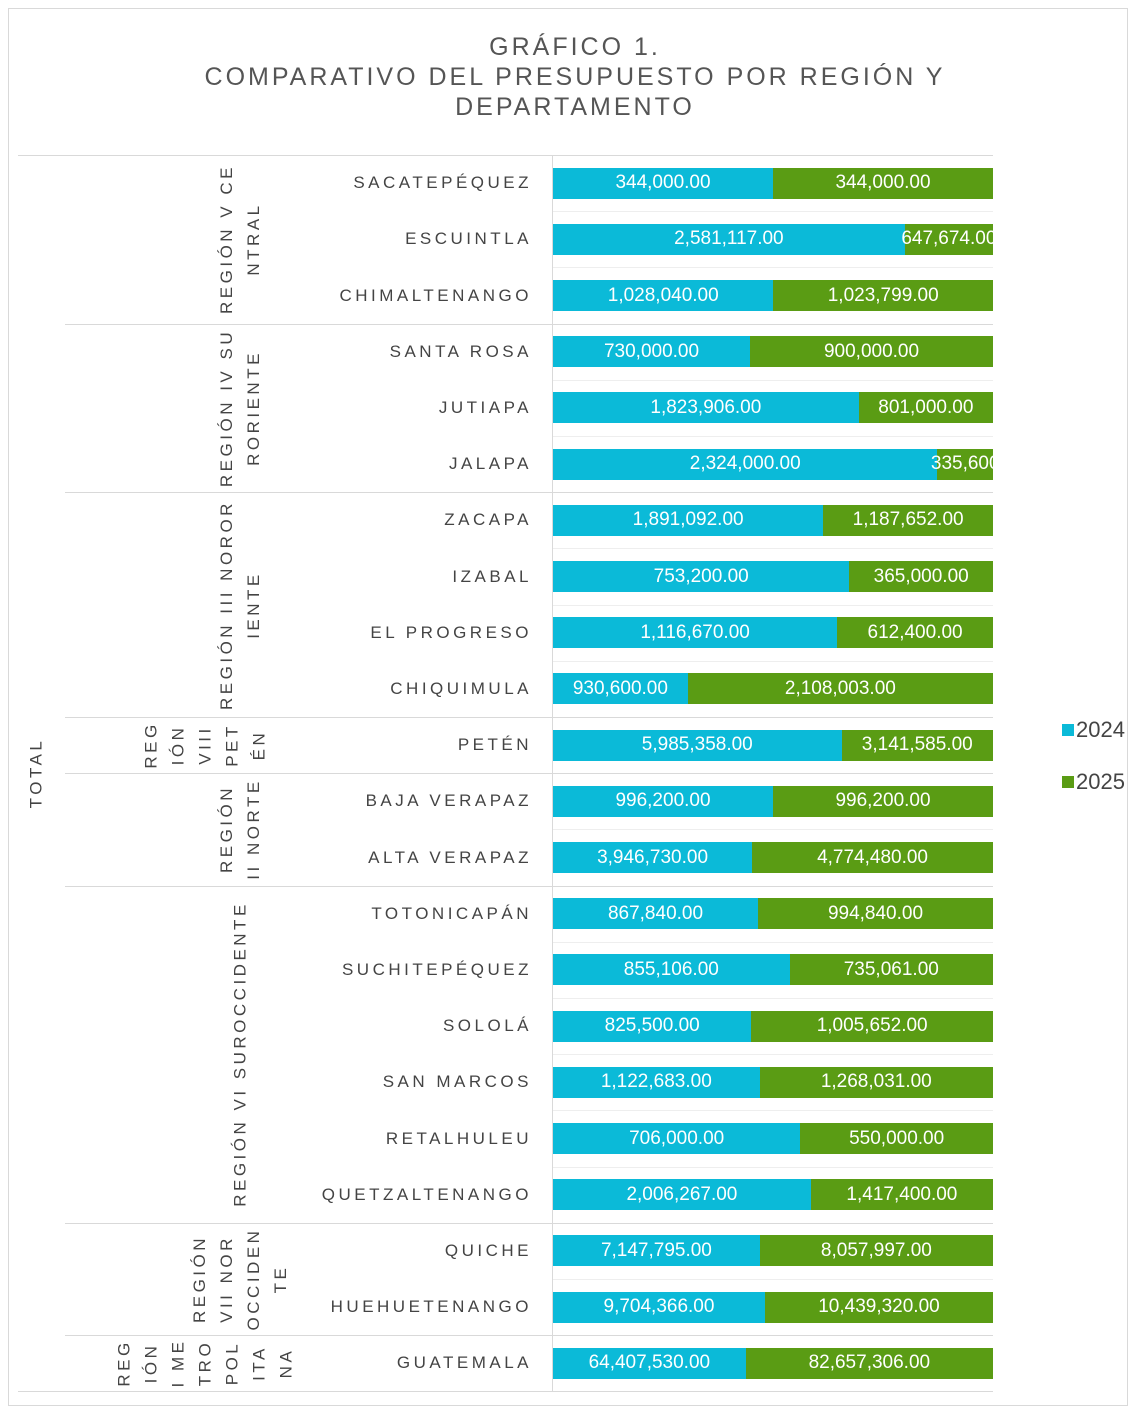 Image resolution: width=1137 pixels, height=1414 pixels. I want to click on legend-swatch, so click(1068, 782).